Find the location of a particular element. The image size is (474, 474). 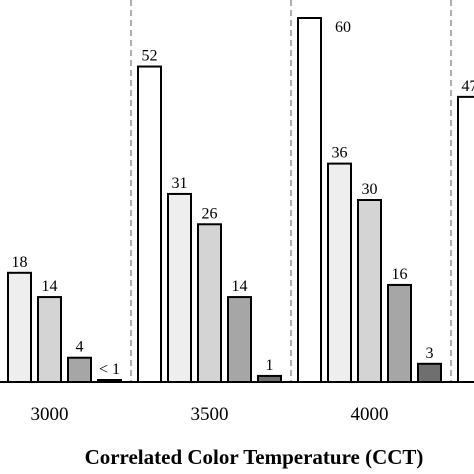

bar-value-label: 1 is located at coordinates (270, 365).